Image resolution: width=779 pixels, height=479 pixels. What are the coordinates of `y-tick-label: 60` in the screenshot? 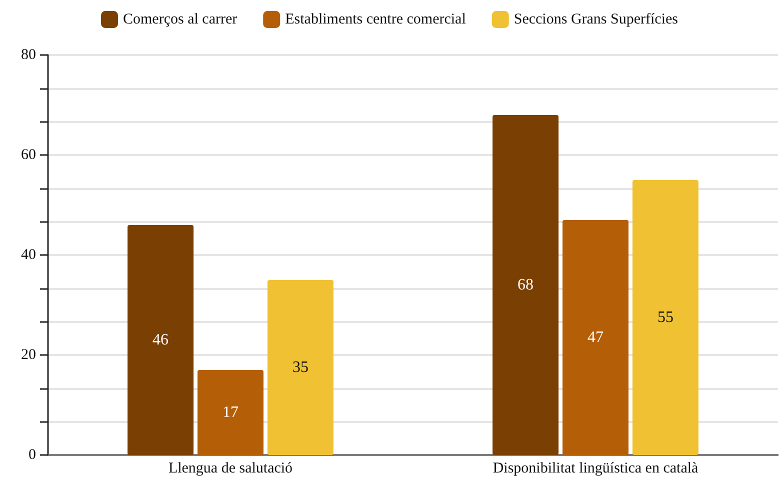 It's located at (28, 155).